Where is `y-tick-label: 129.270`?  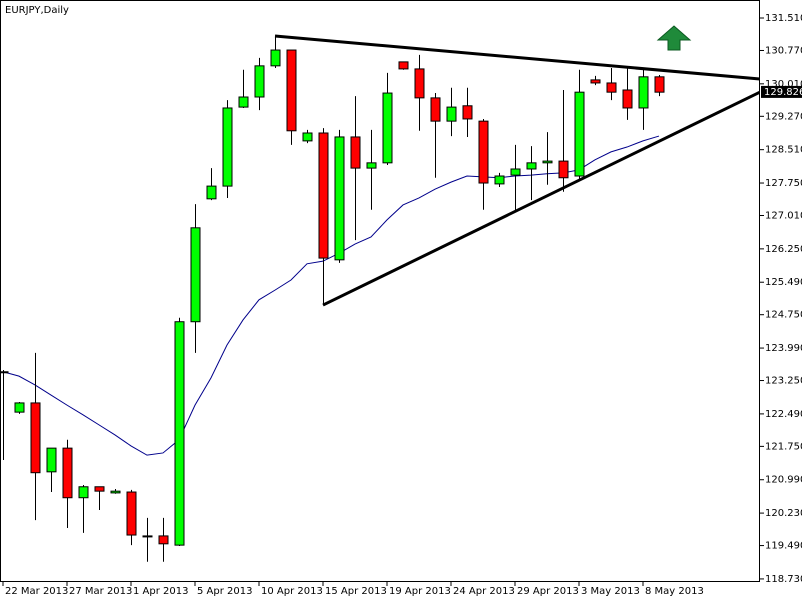 y-tick-label: 129.270 is located at coordinates (783, 116).